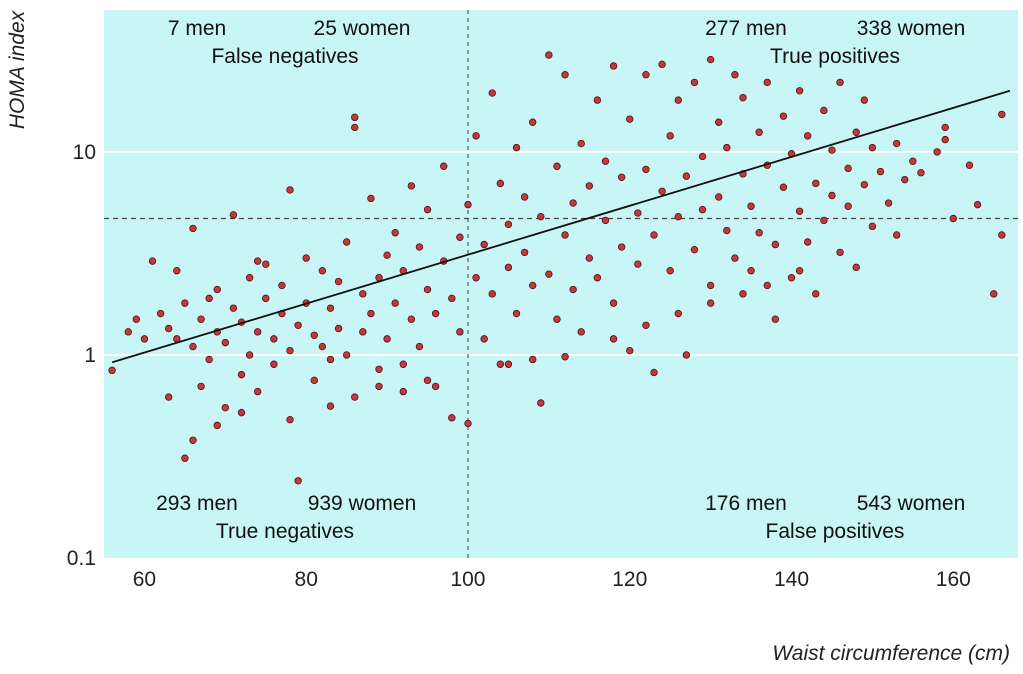 Image resolution: width=1023 pixels, height=674 pixels. I want to click on x-tick-label: 140, so click(791, 579).